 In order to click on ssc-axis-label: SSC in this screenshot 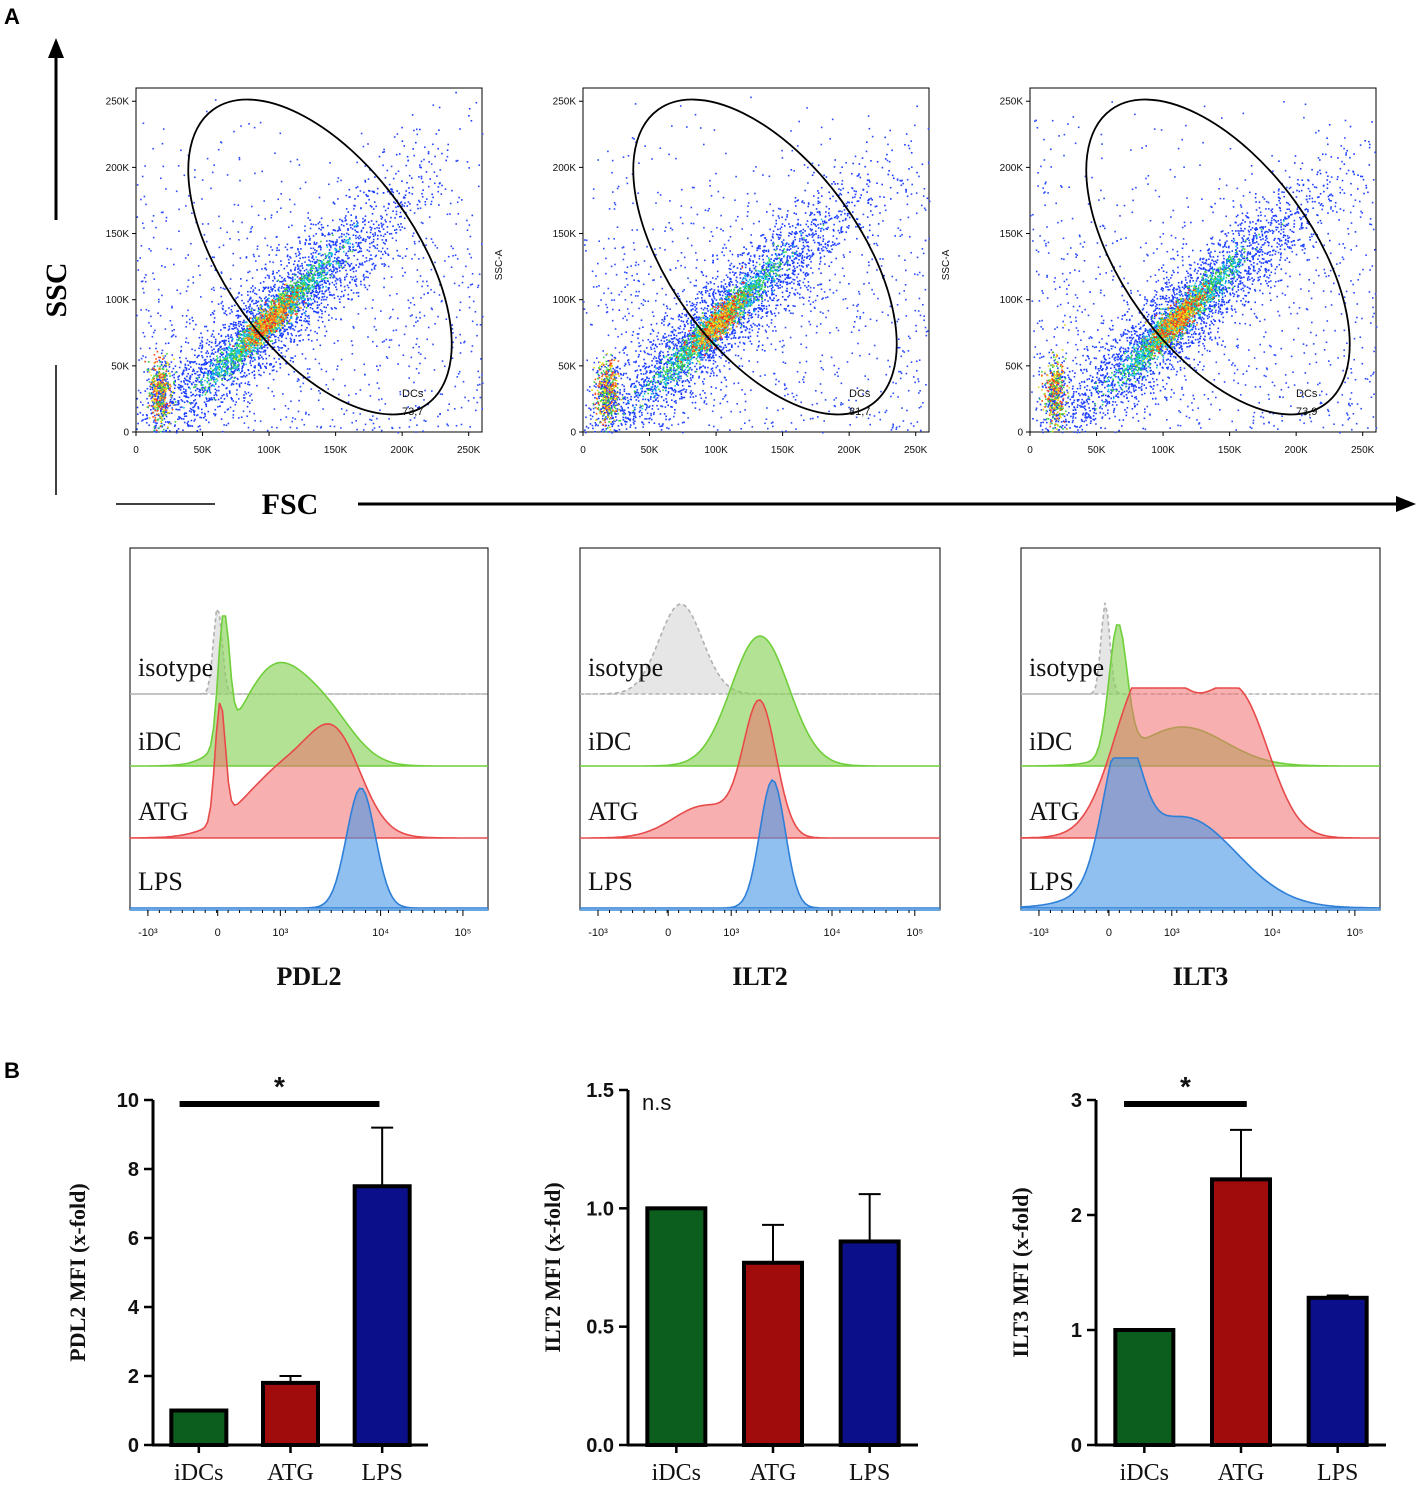, I will do `click(56, 289)`.